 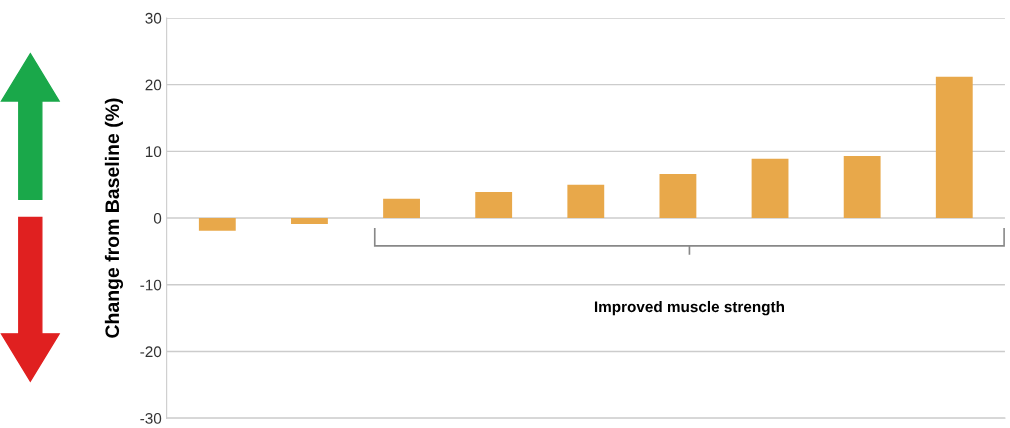 What do you see at coordinates (689, 308) in the screenshot?
I see `annotation: Improved muscle strength` at bounding box center [689, 308].